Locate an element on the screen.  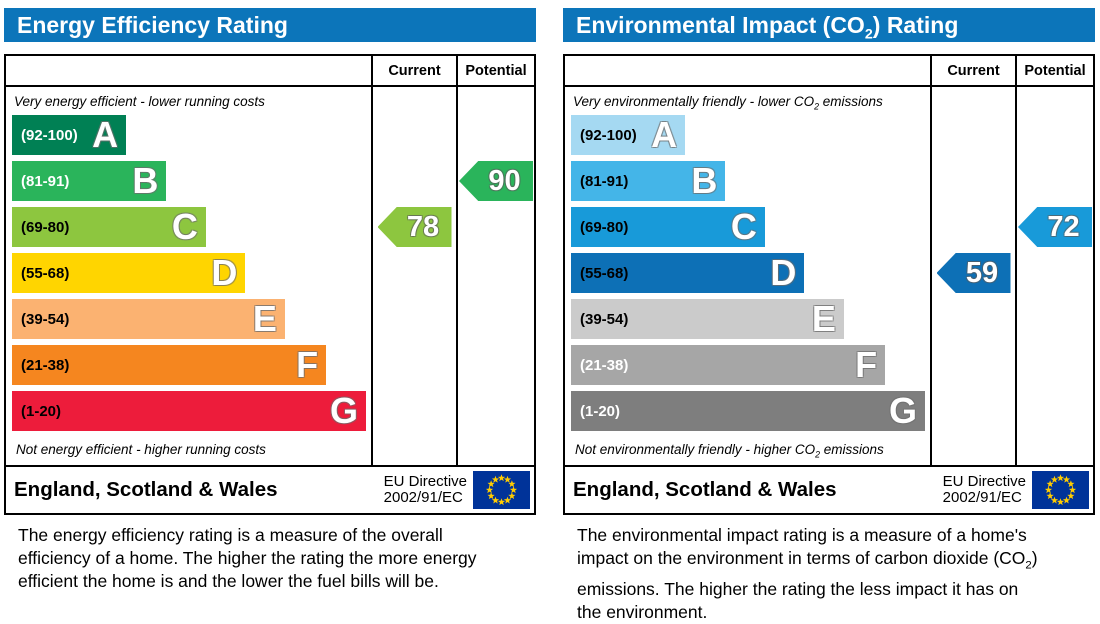
current-rating-arrow: 59 is located at coordinates (973, 273).